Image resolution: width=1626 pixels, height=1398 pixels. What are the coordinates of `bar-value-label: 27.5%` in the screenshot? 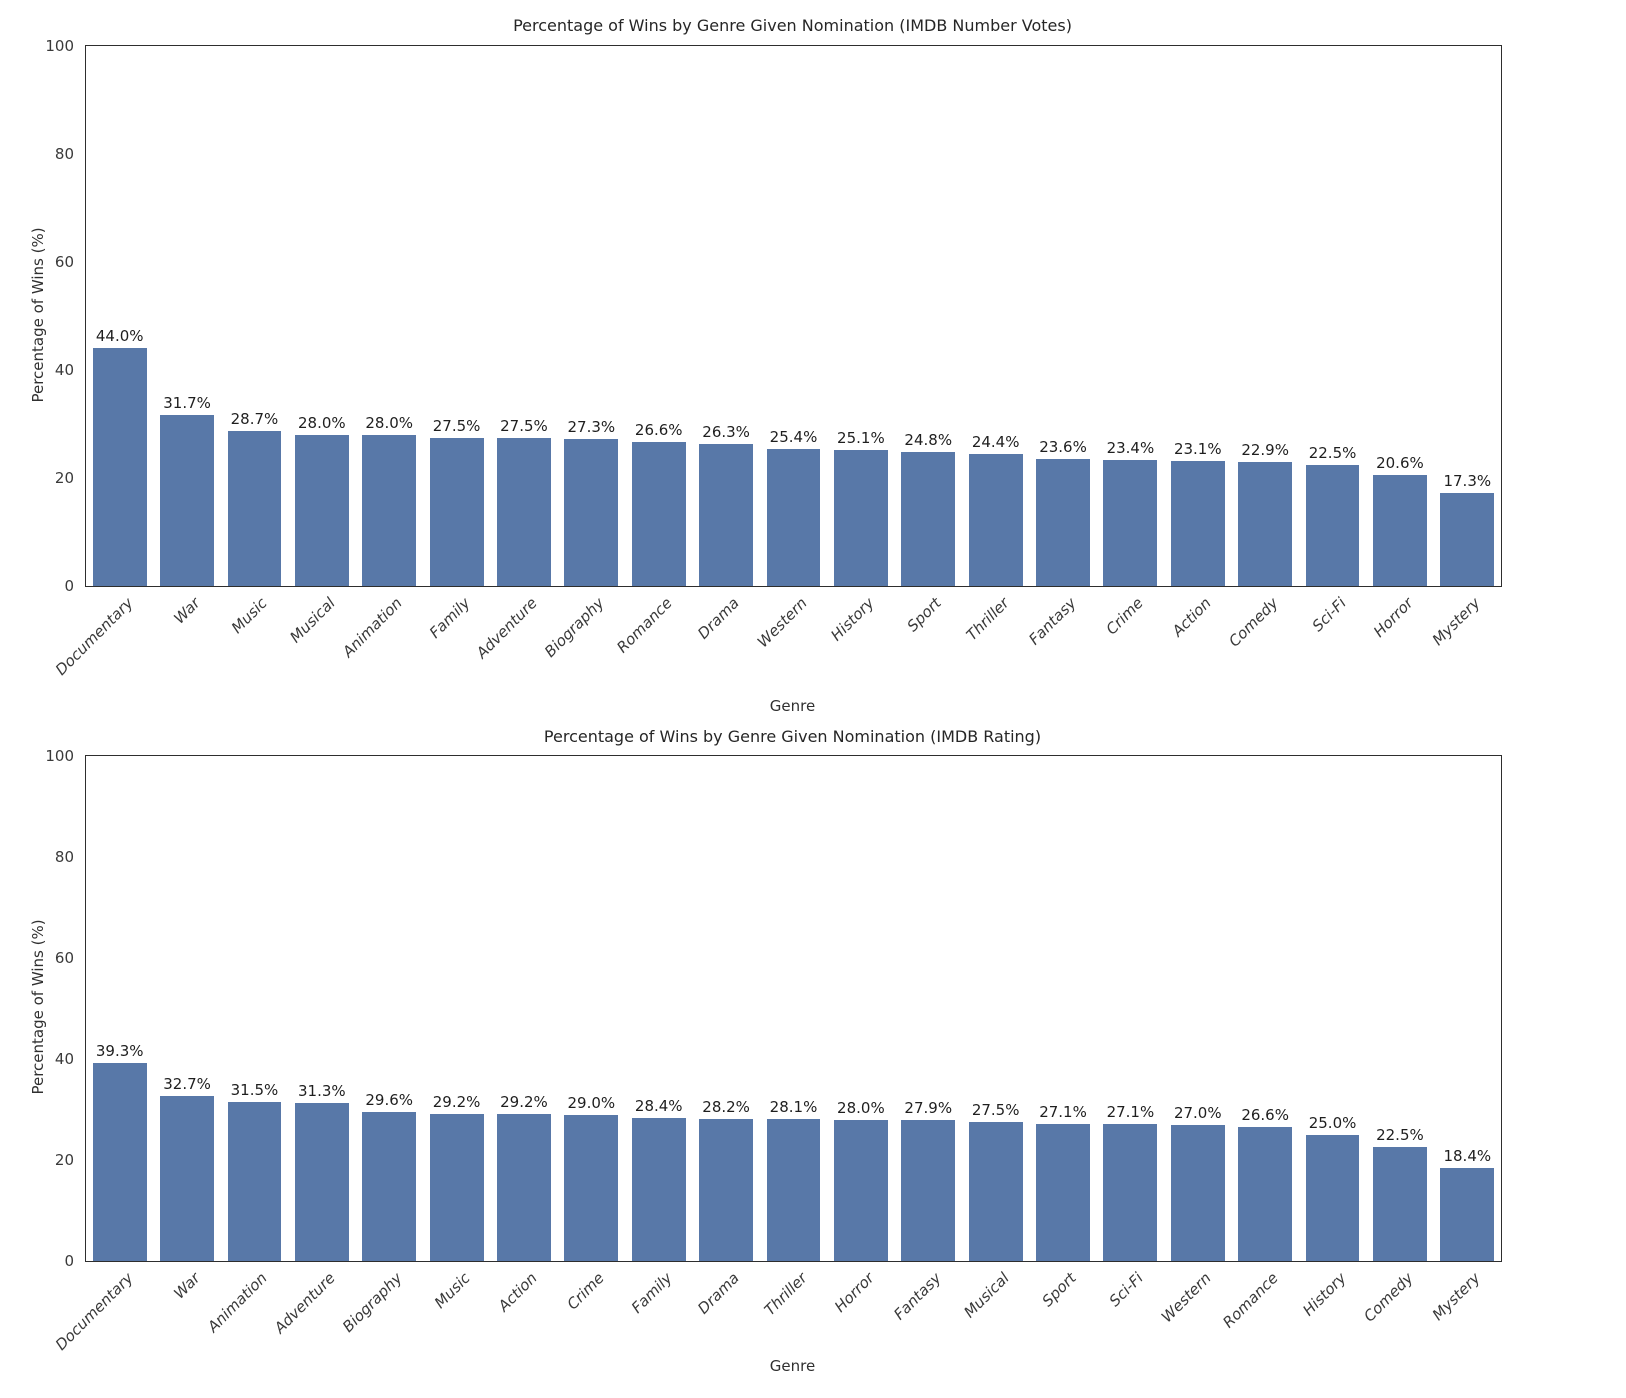 It's located at (995, 1110).